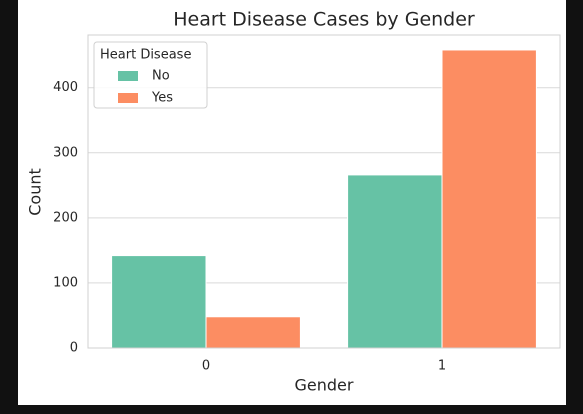 This screenshot has height=414, width=583. What do you see at coordinates (65, 87) in the screenshot?
I see `y-tick-label: 400` at bounding box center [65, 87].